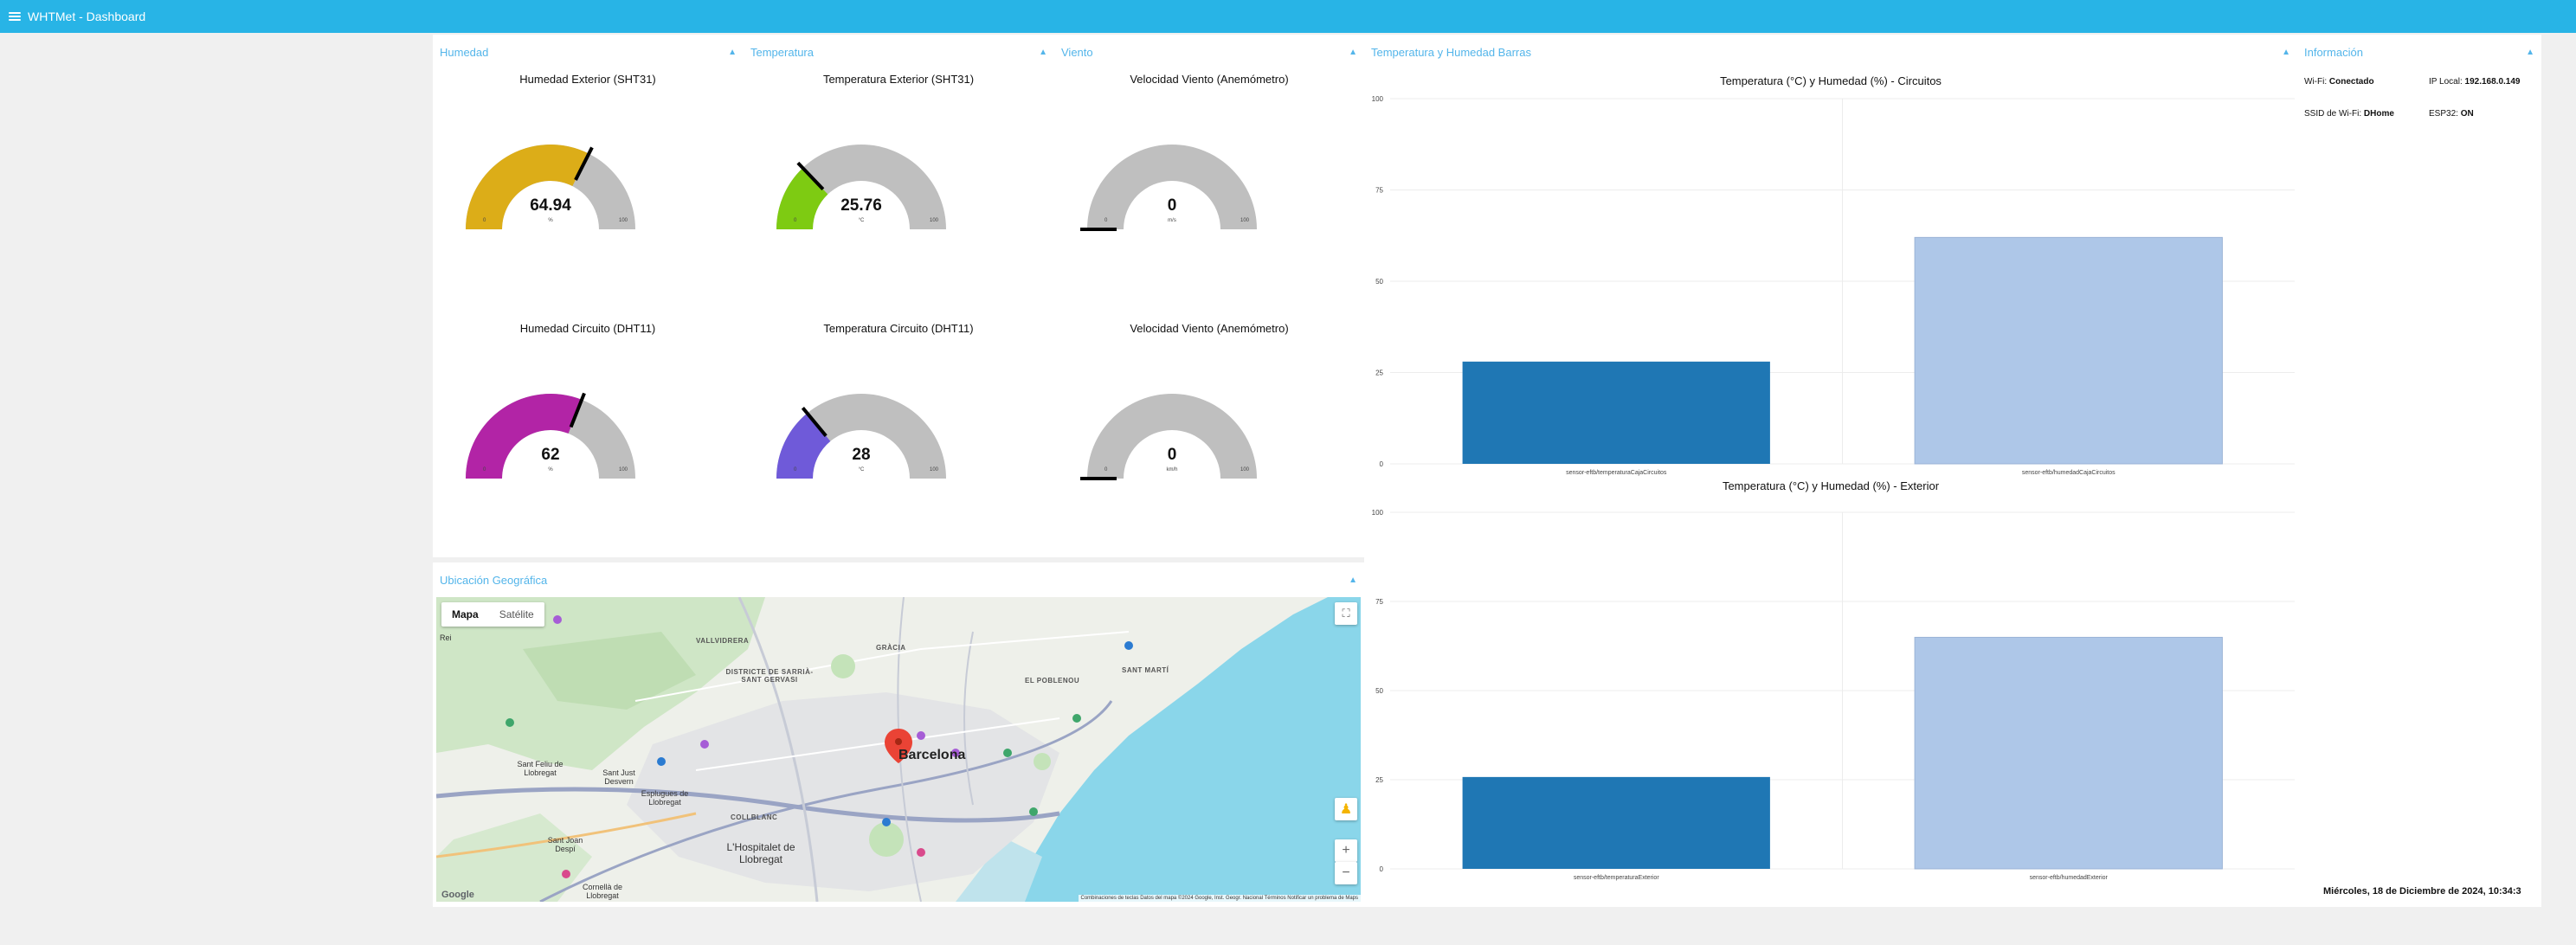 Image resolution: width=2576 pixels, height=945 pixels. I want to click on gauge-track, so click(861, 187).